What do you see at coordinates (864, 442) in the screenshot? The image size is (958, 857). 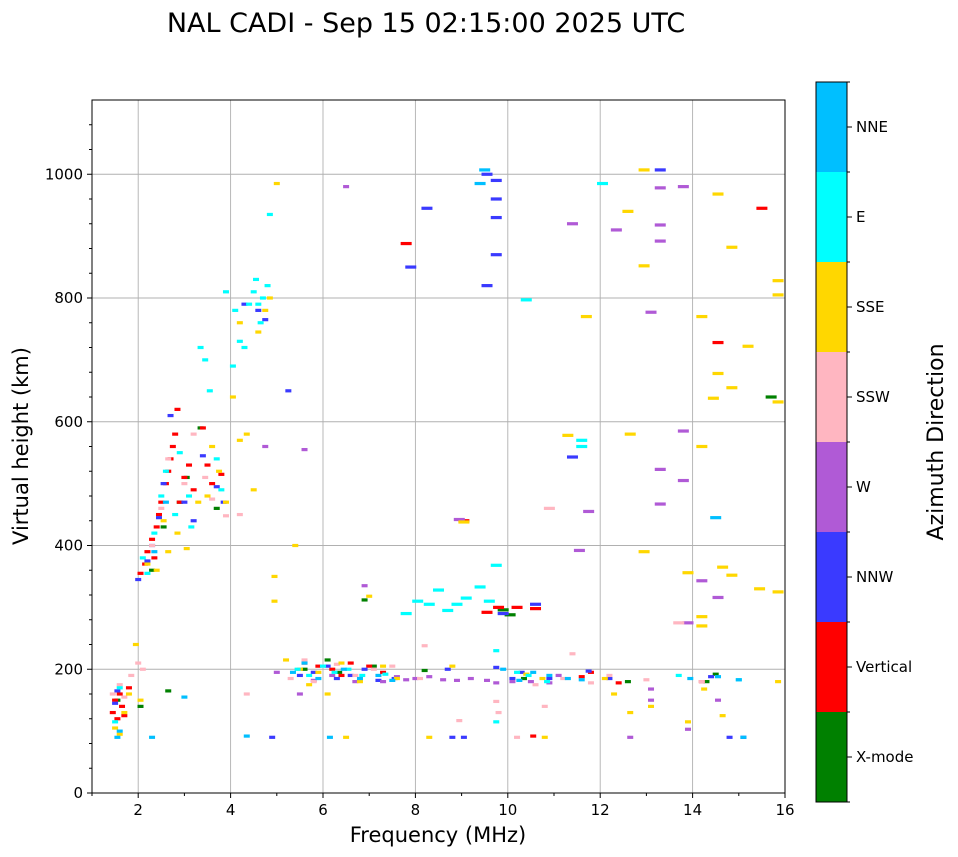 I see `colorbar: X-mode Vertical NNW W SSW SSE E NNE` at bounding box center [864, 442].